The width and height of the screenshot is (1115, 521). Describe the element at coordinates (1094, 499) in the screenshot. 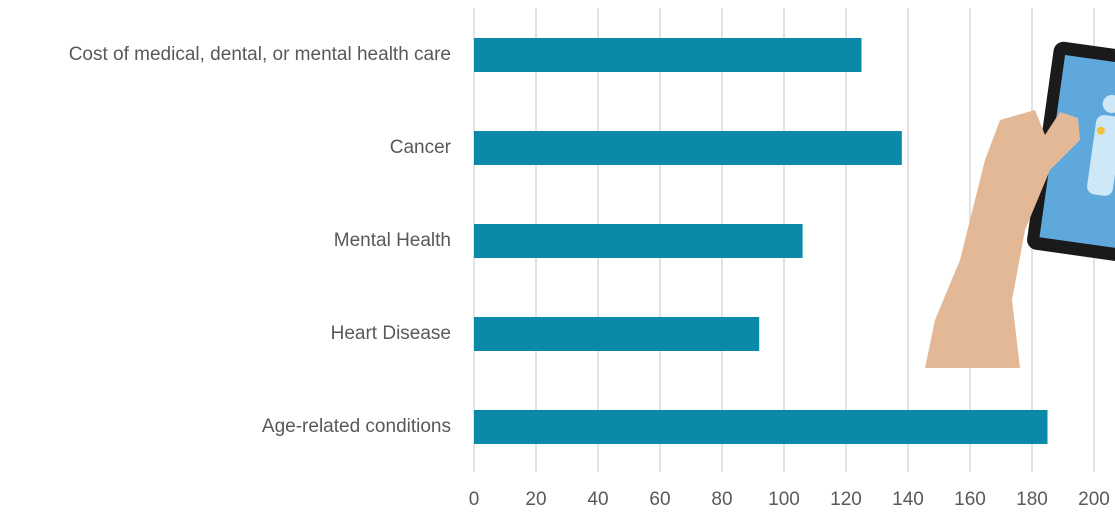

I see `x-tick-label: 200` at that location.